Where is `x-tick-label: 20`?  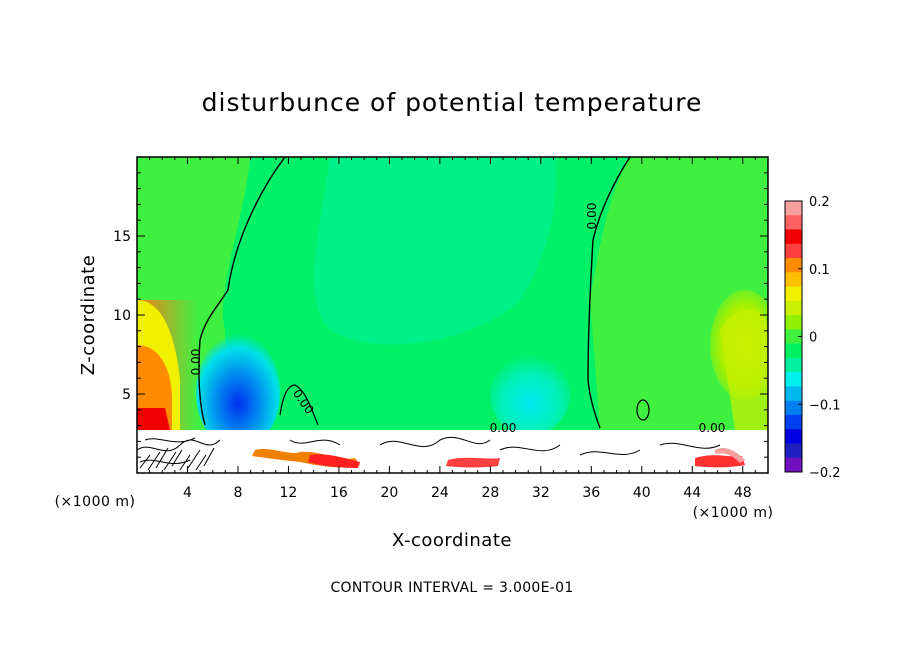 x-tick-label: 20 is located at coordinates (389, 493).